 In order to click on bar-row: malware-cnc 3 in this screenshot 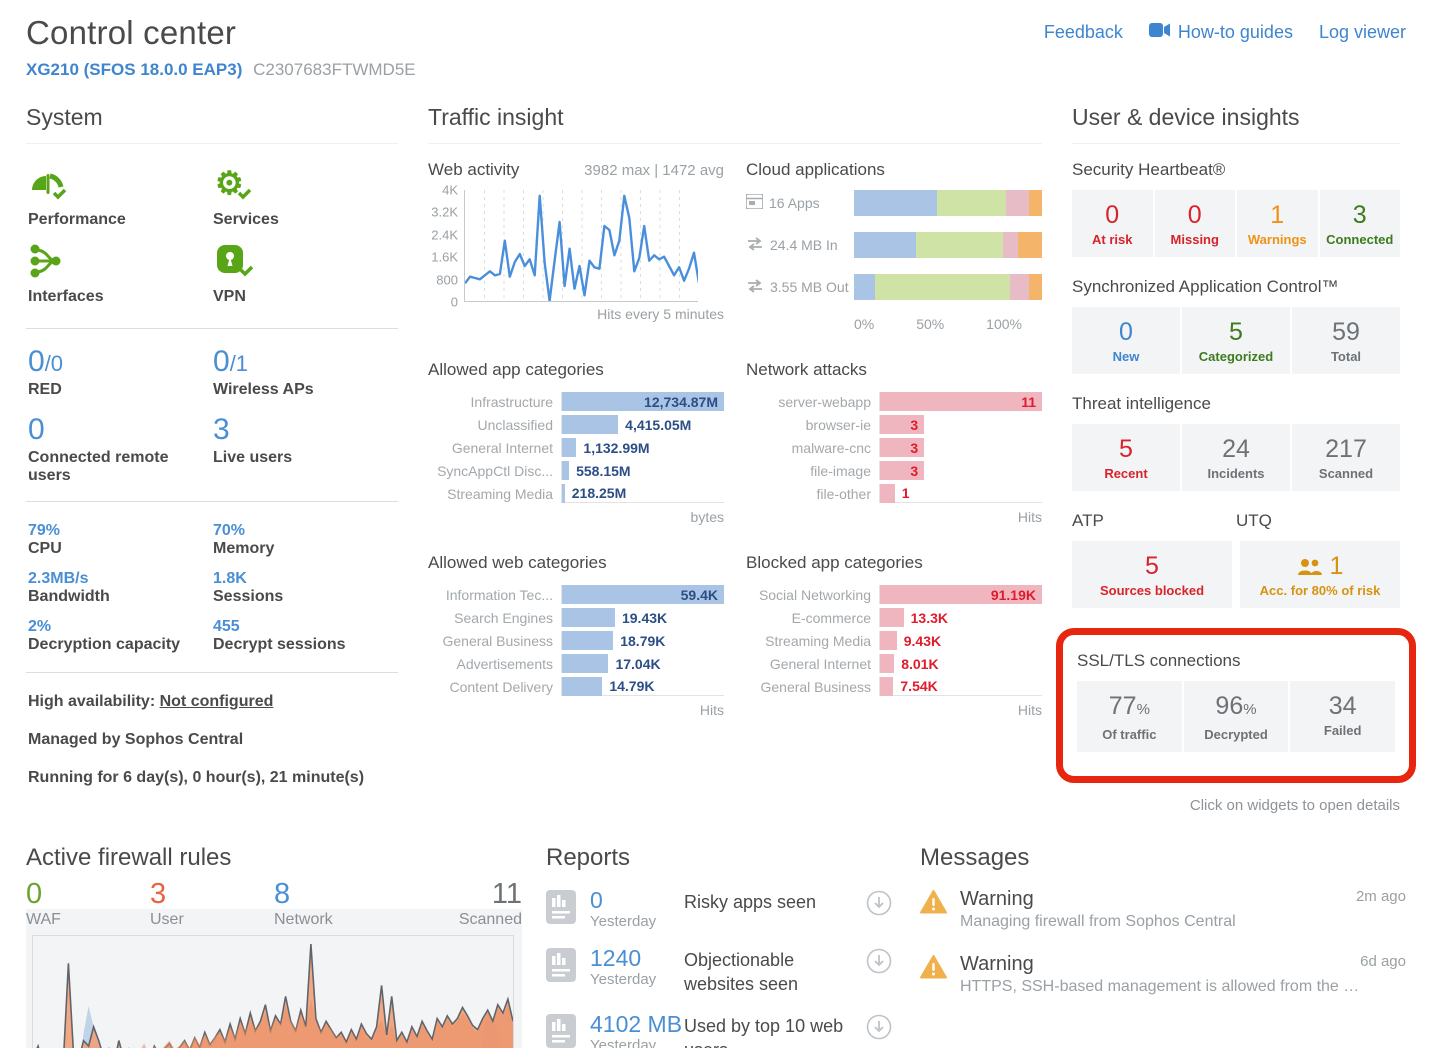, I will do `click(894, 447)`.